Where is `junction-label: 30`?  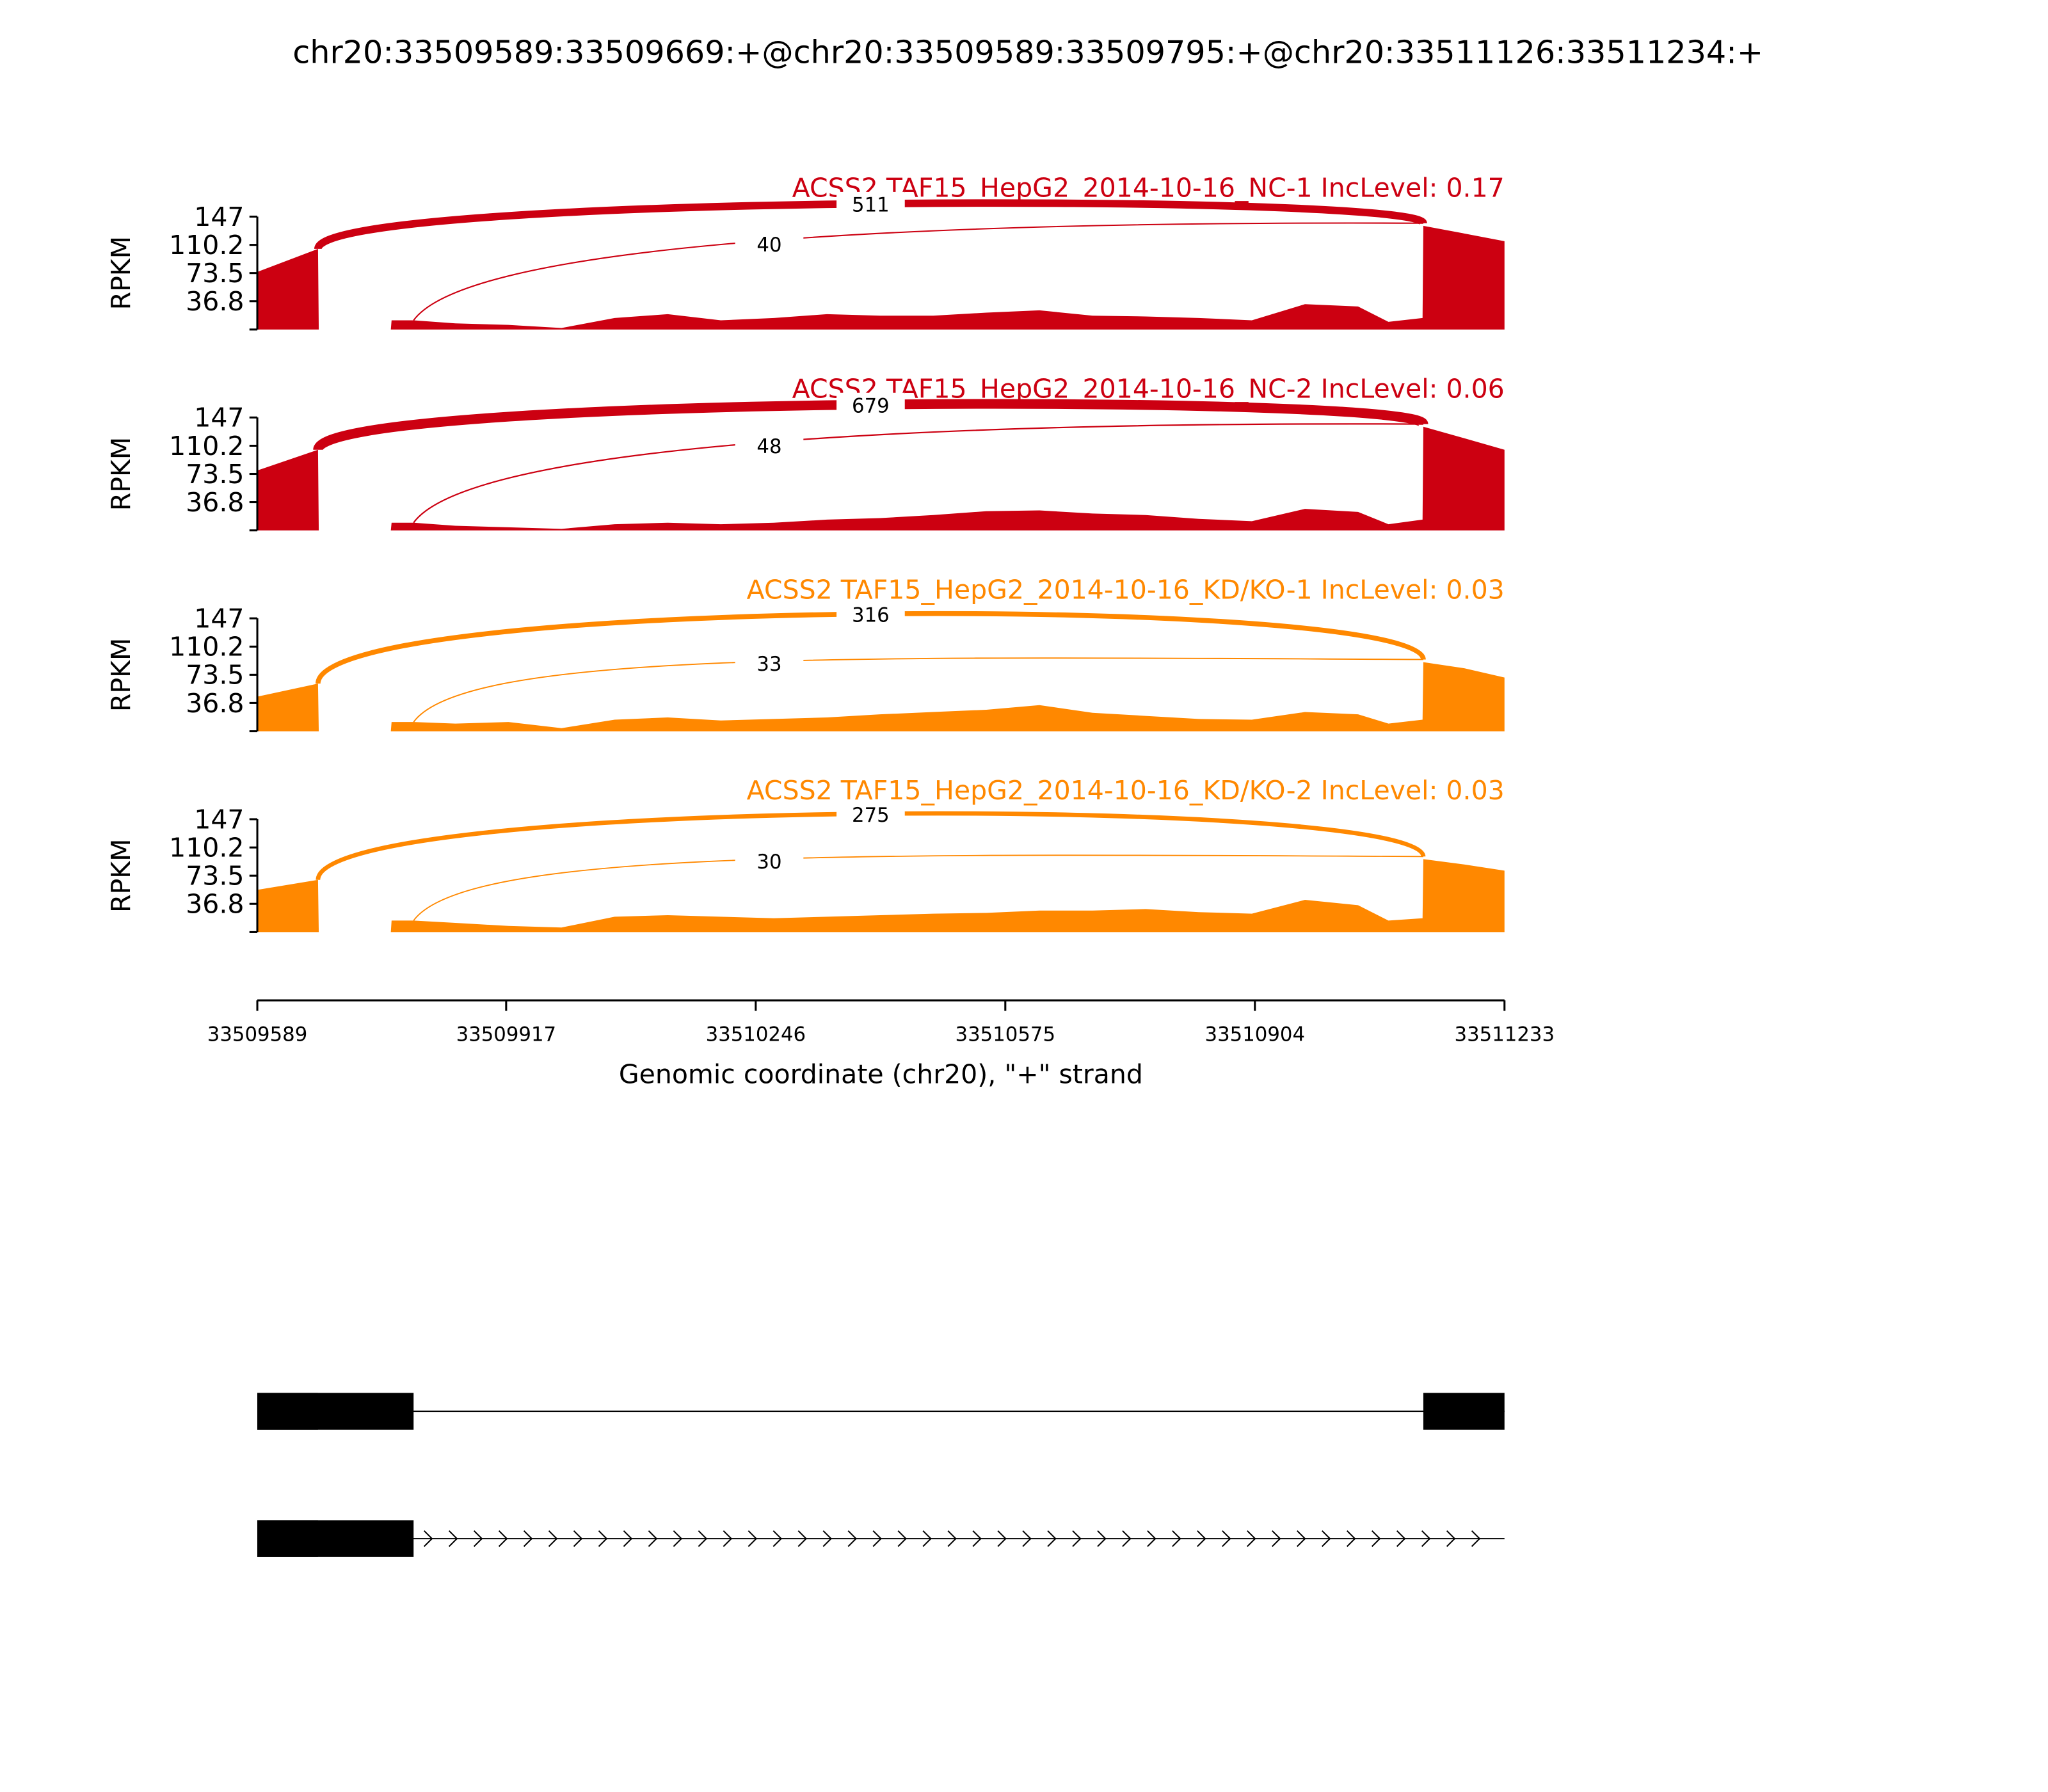
junction-label: 30 is located at coordinates (768, 862).